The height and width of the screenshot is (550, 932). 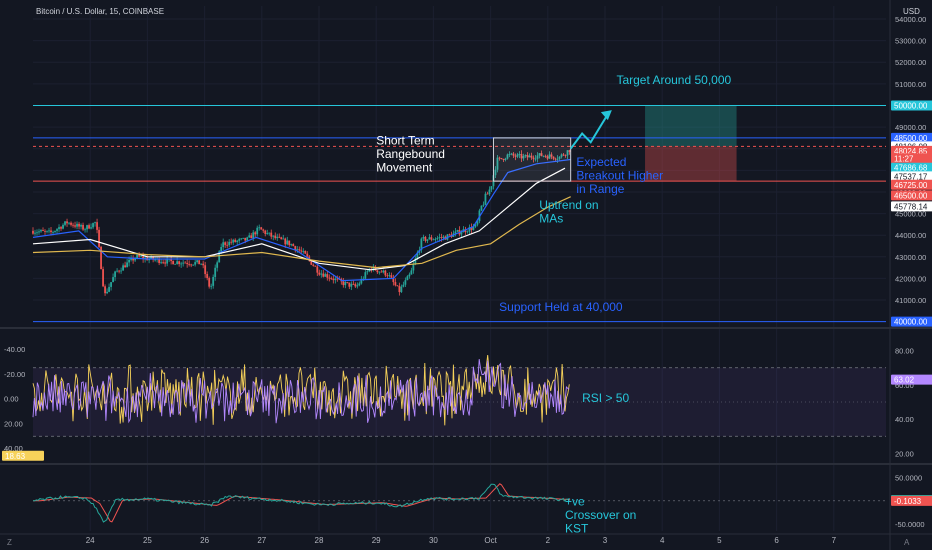 I want to click on x-tick-label: 7, so click(x=834, y=540).